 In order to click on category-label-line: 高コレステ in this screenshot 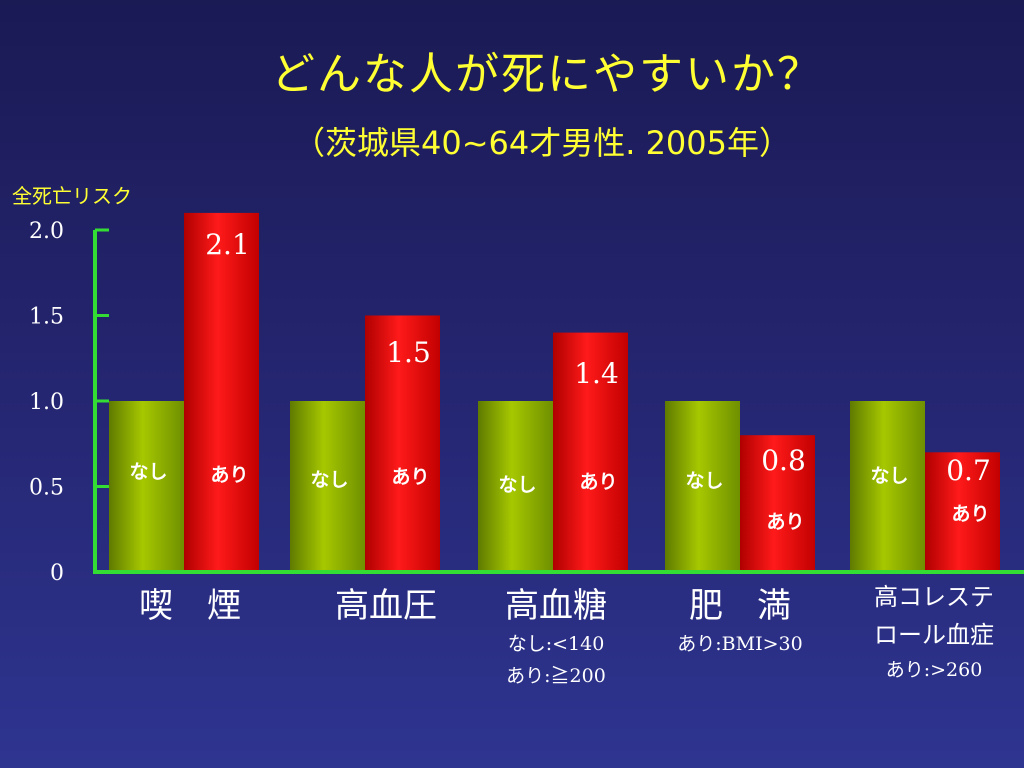, I will do `click(934, 597)`.